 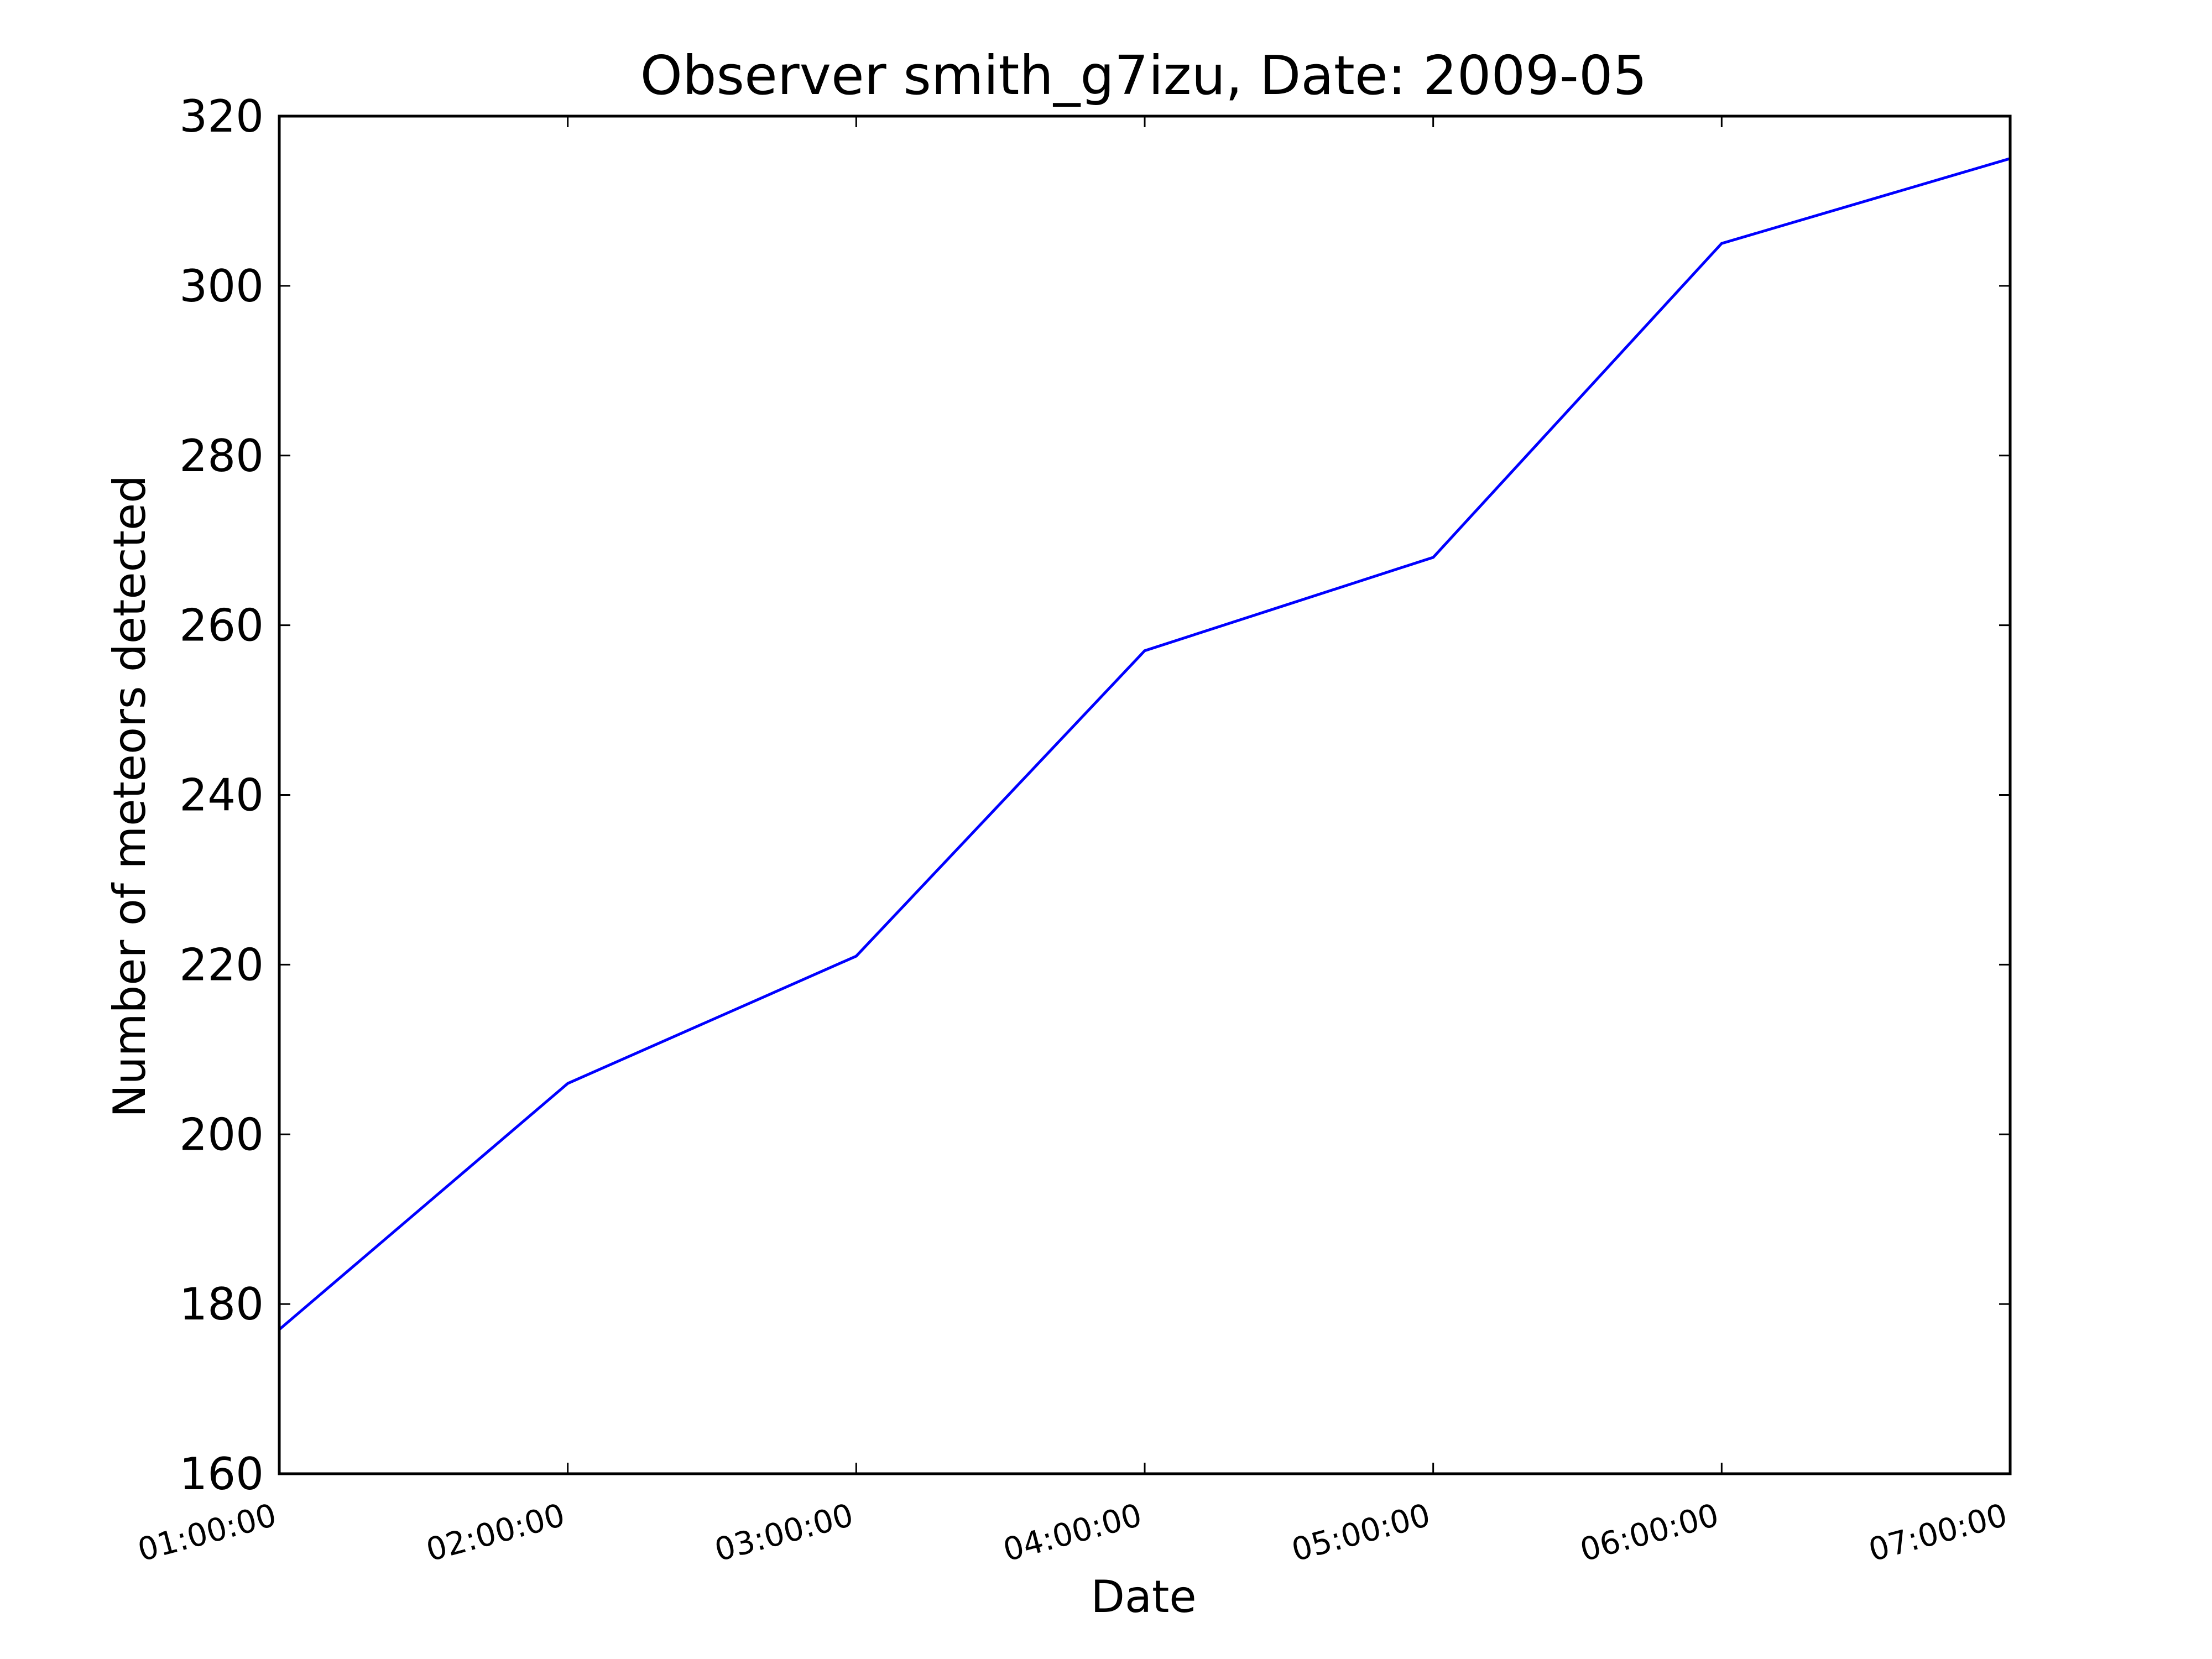 What do you see at coordinates (222, 965) in the screenshot?
I see `y-tick-label: 220` at bounding box center [222, 965].